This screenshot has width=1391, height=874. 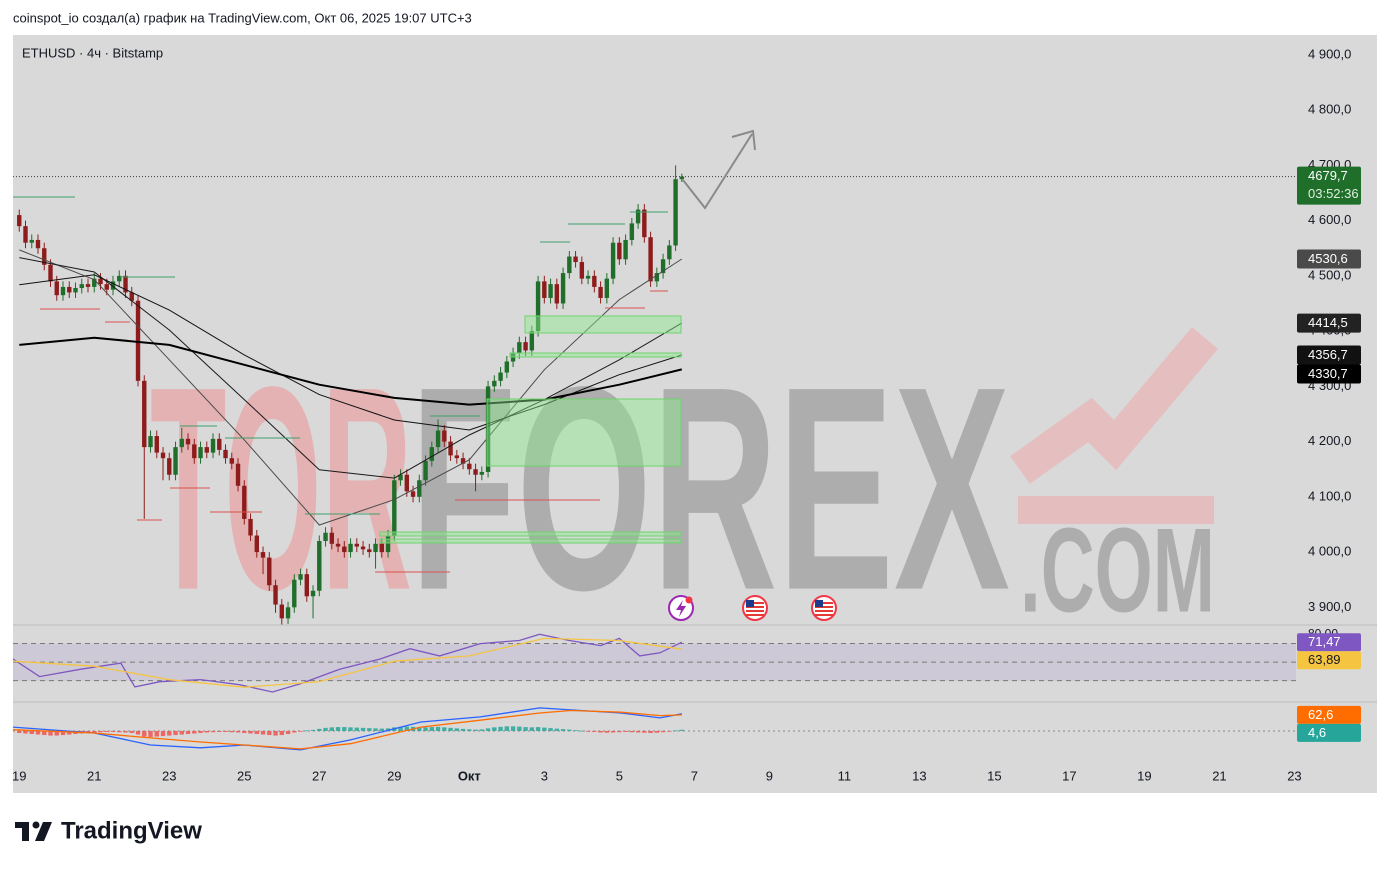 I want to click on flag-canton, so click(x=750, y=603).